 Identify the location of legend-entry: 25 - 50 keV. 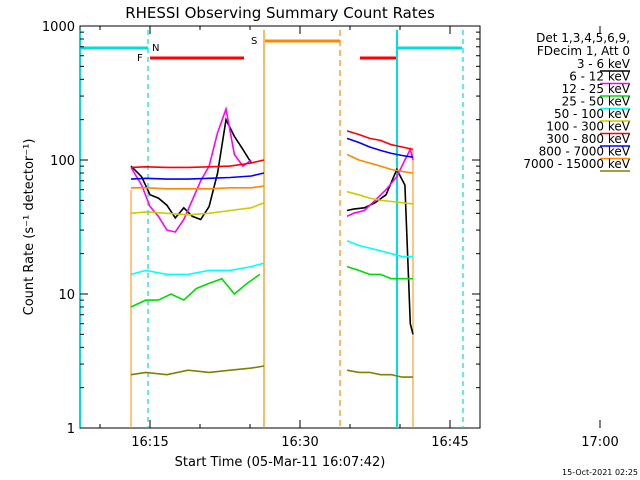
(596, 102).